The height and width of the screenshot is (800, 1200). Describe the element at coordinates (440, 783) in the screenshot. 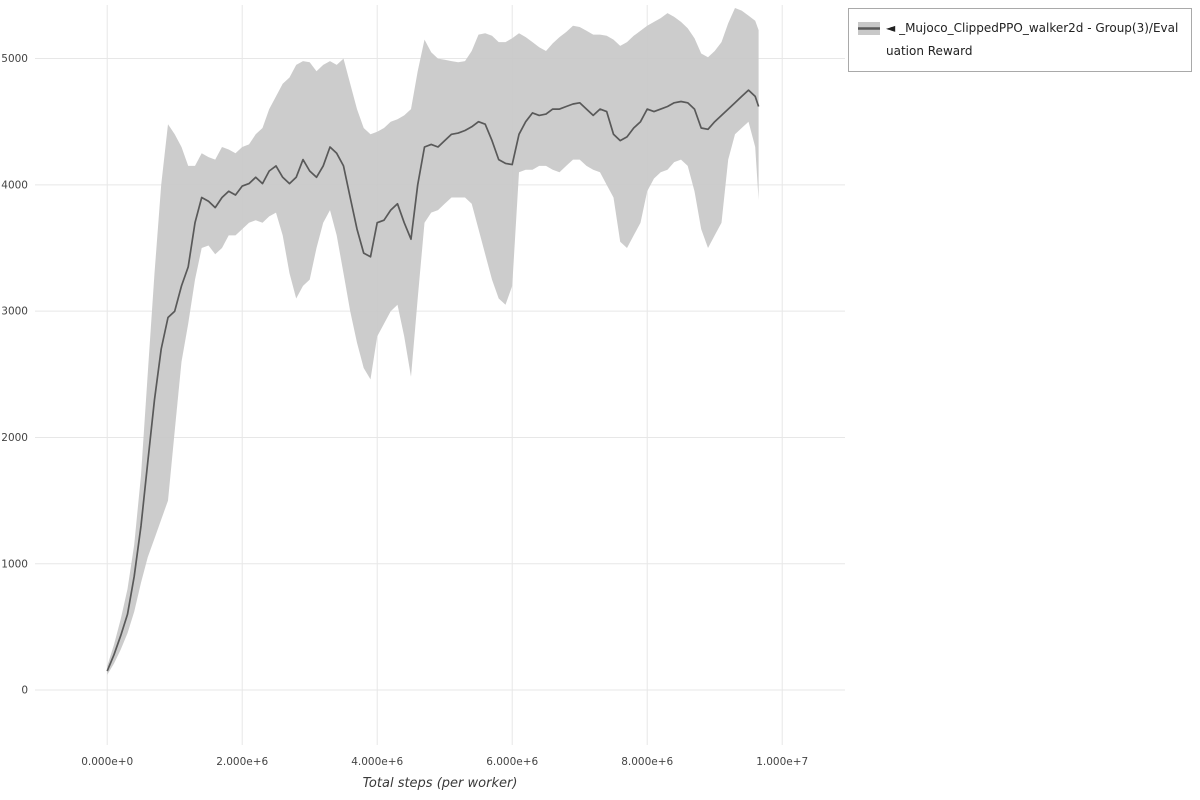

I see `x-axis-title: Total steps (per worker)` at that location.